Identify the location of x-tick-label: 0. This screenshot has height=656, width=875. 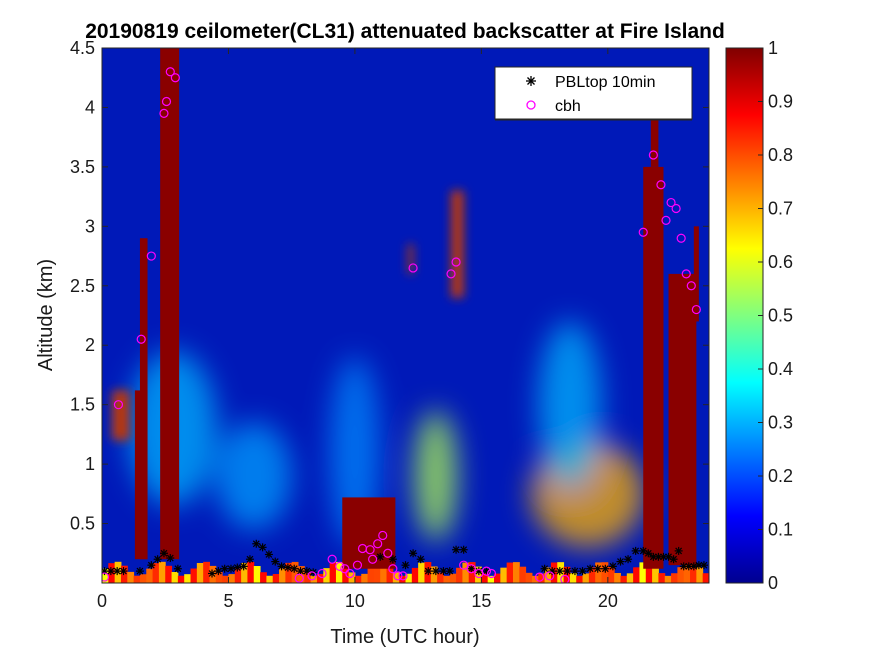
(102, 601).